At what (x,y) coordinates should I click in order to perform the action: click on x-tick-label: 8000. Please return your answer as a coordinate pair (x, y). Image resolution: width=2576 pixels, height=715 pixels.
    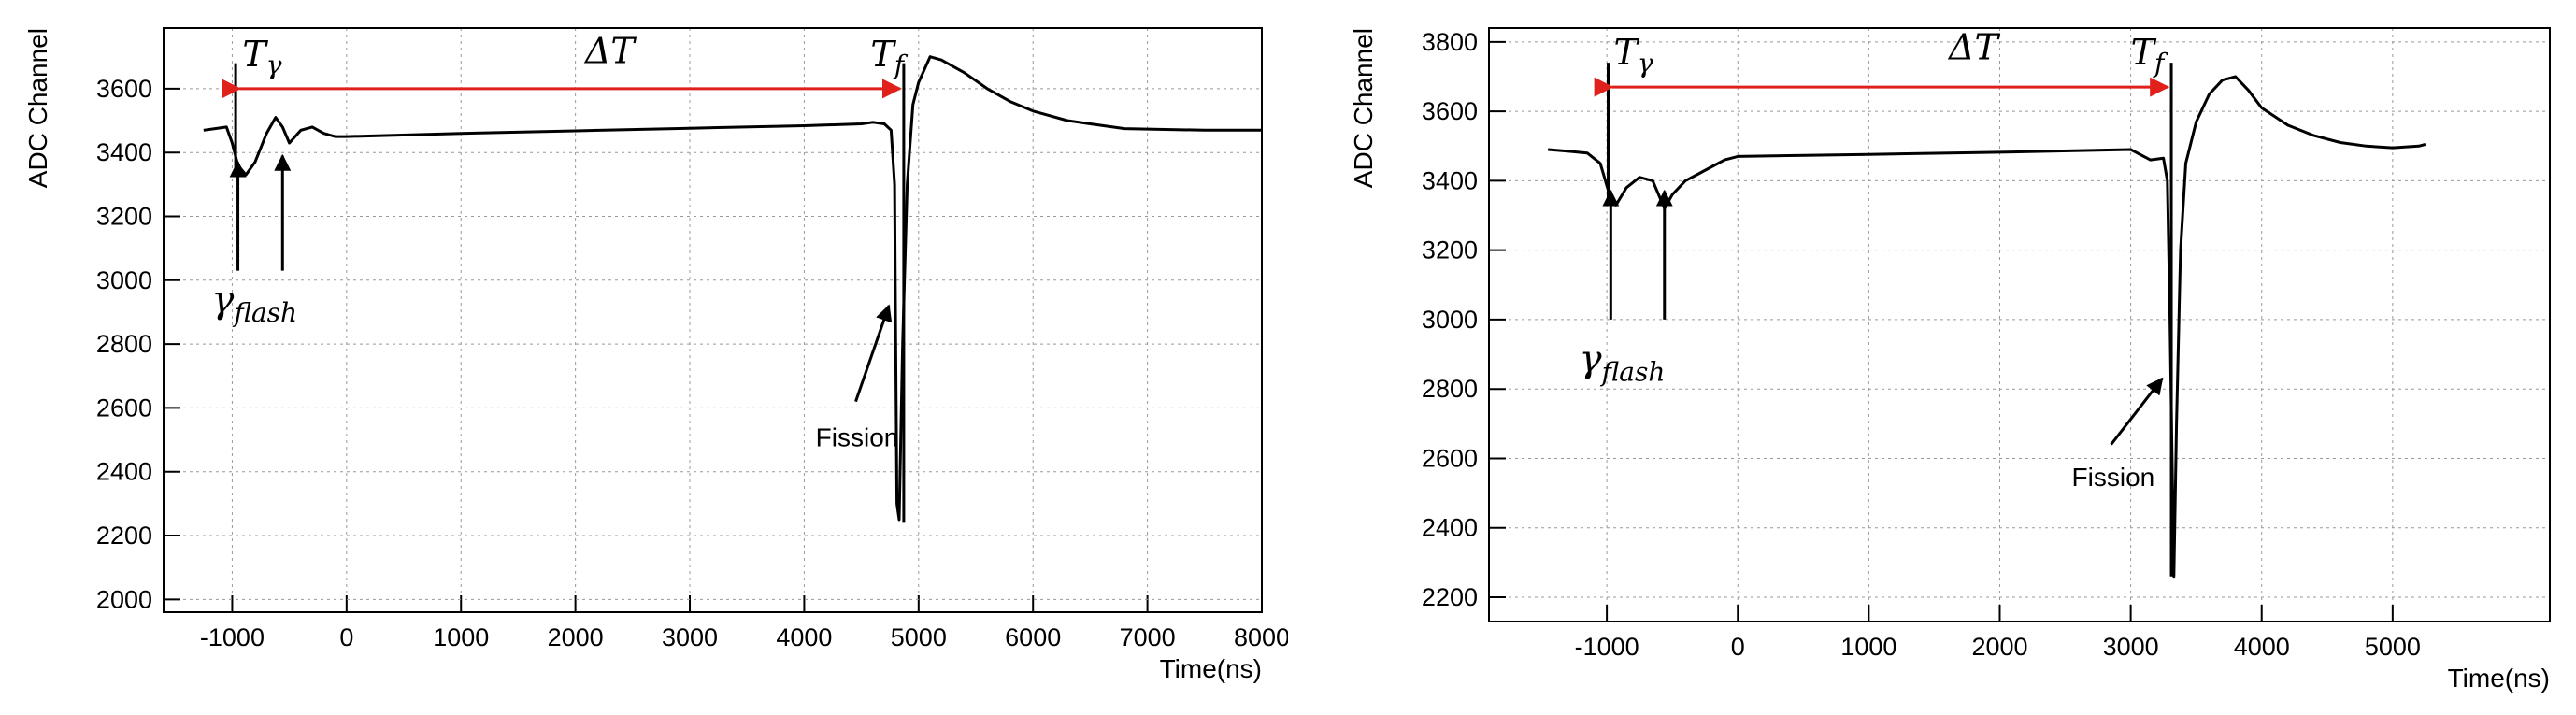
    Looking at the image, I should click on (1261, 637).